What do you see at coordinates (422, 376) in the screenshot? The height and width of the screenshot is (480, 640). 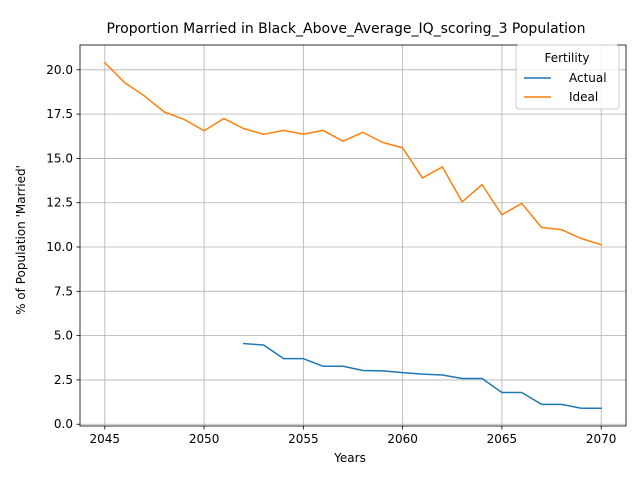 I see `series-line-actual` at bounding box center [422, 376].